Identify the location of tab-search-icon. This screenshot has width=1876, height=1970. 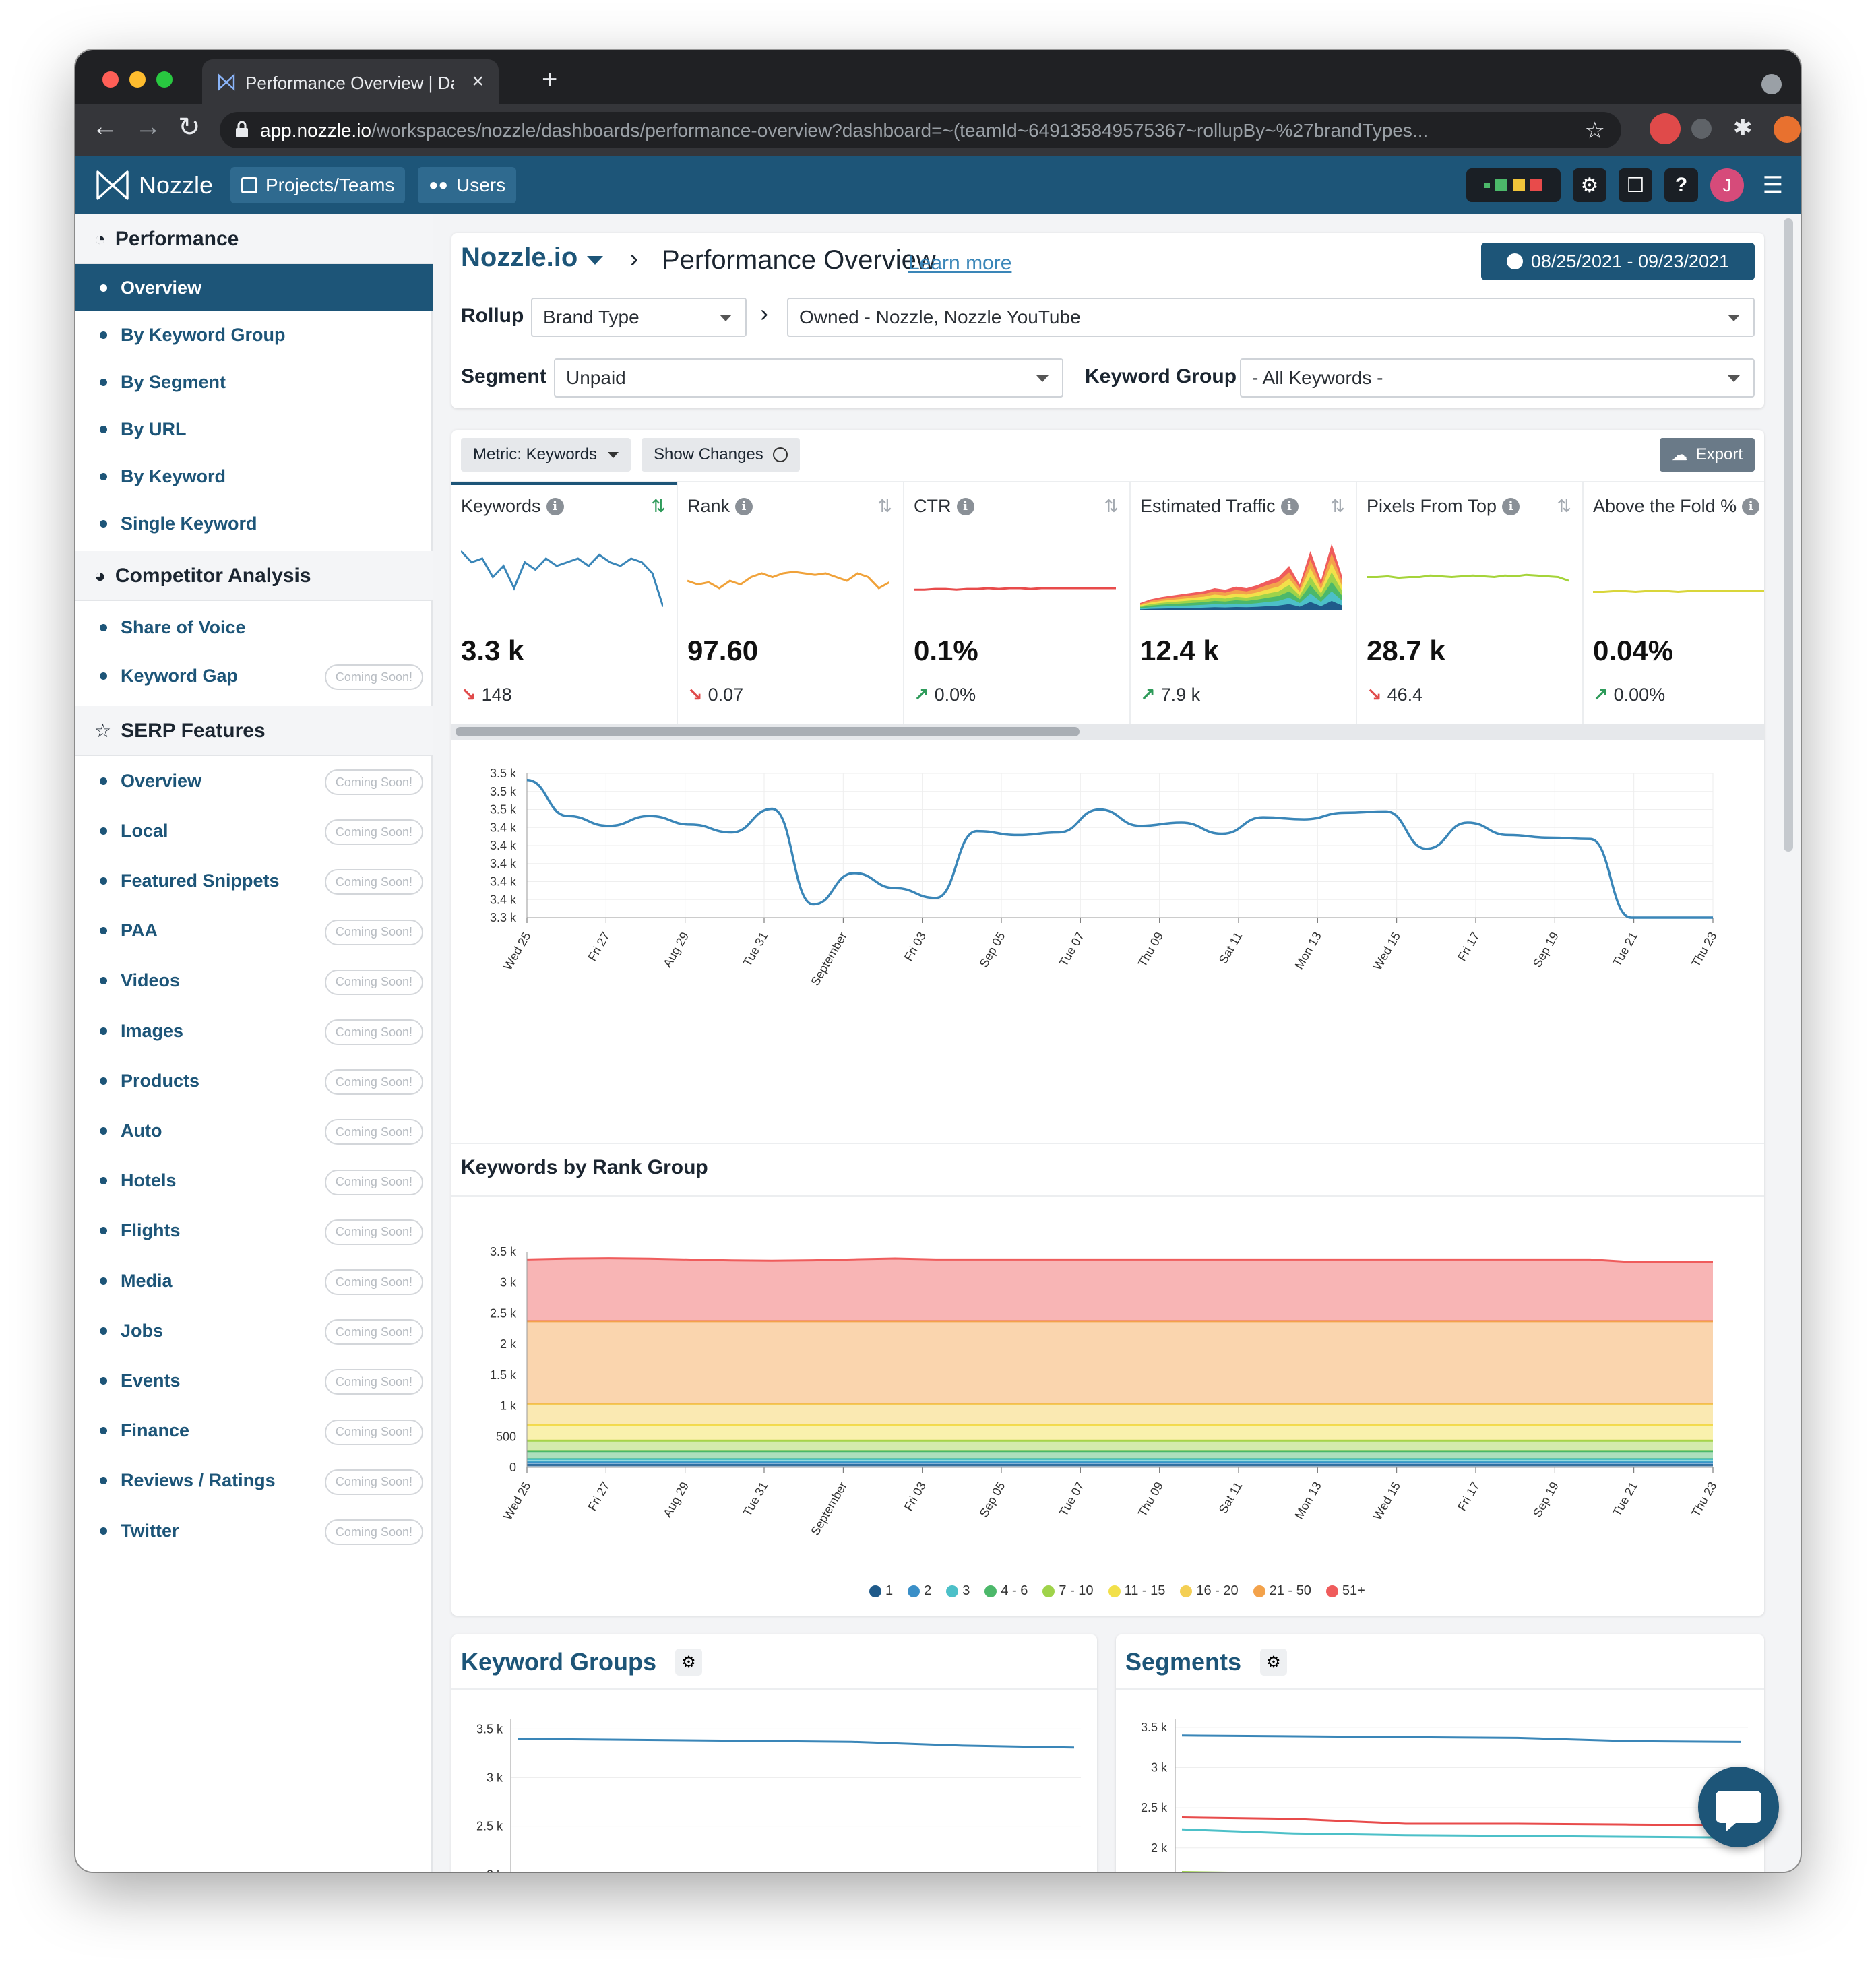
(1771, 84).